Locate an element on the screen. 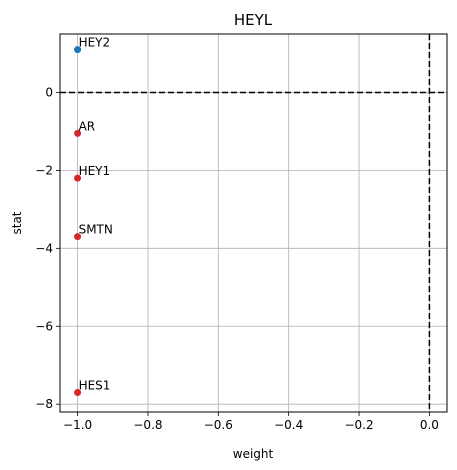  y-axis-ticks: 0 −2 −4 −6 −8 is located at coordinates (47, 248).